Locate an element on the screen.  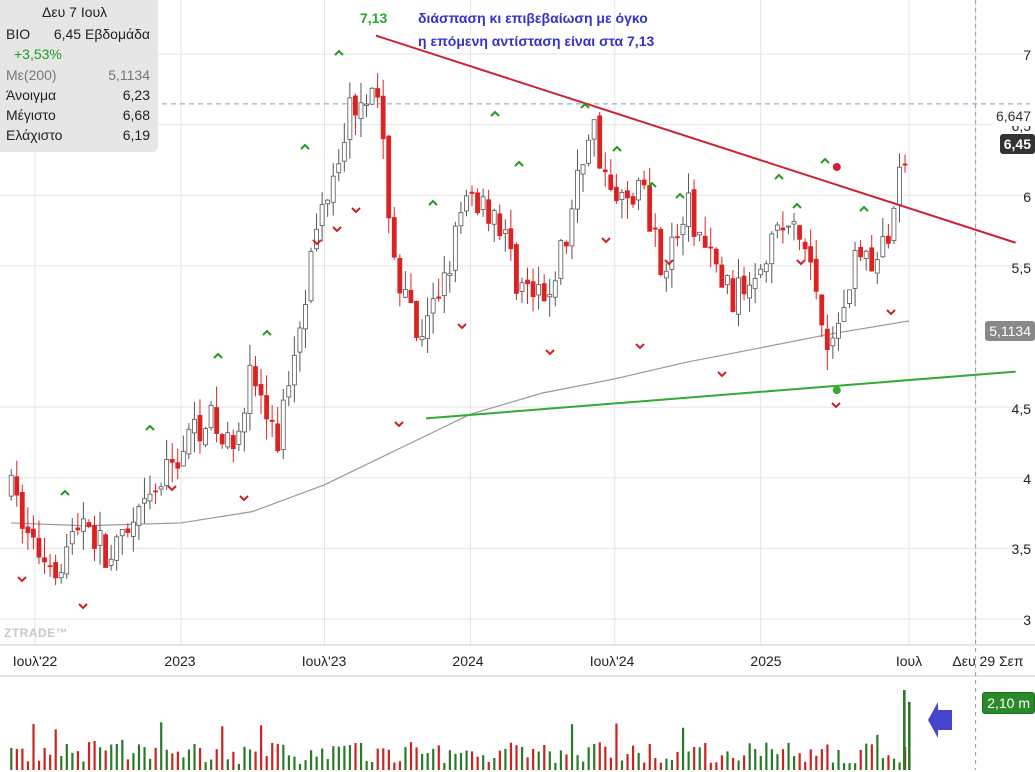
volume-arrow-icon is located at coordinates (940, 720).